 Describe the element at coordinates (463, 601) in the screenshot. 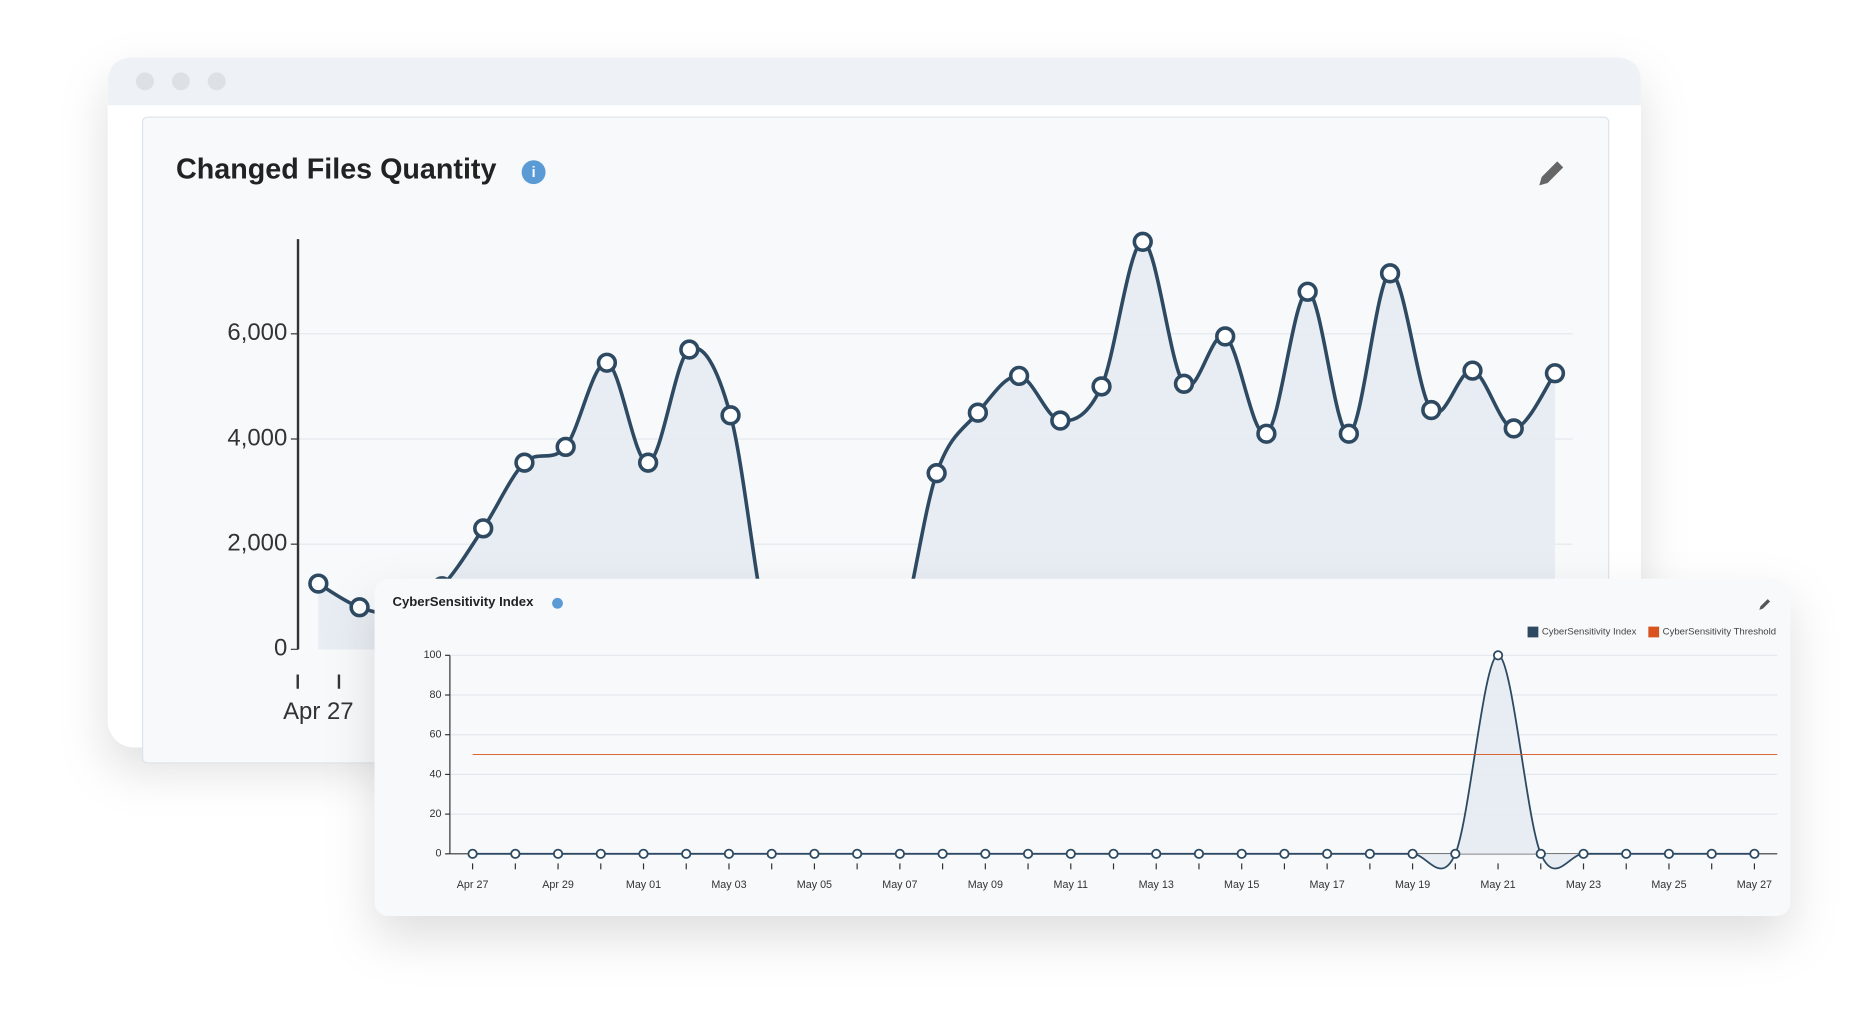

I see `chart-title: CyberSensitivity Index` at that location.